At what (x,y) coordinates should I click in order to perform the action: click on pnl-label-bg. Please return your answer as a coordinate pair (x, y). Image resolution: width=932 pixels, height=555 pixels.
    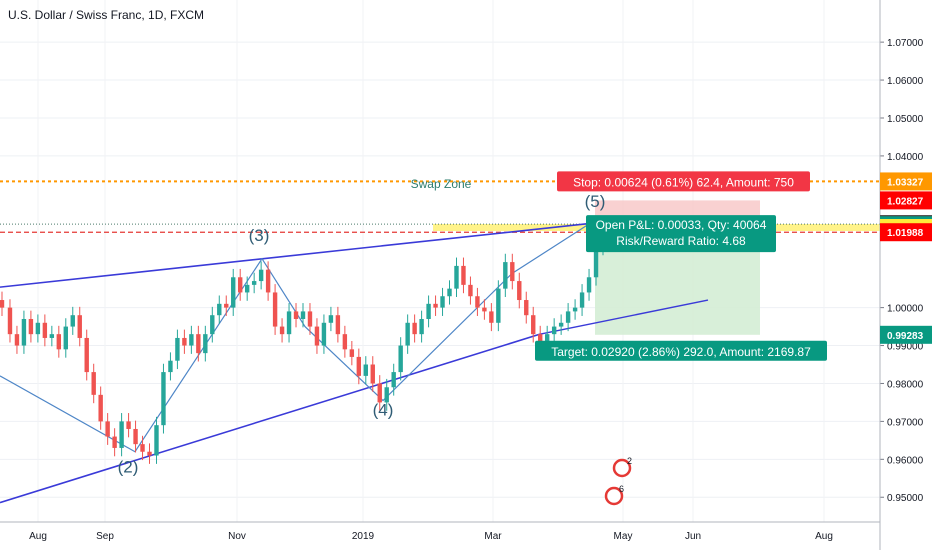
    Looking at the image, I should click on (681, 234).